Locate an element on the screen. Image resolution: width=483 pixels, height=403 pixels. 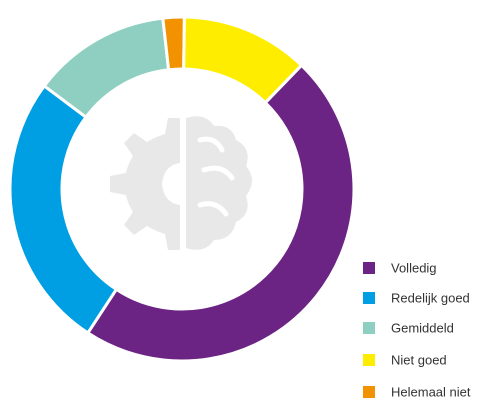
center-icon is located at coordinates (181, 183).